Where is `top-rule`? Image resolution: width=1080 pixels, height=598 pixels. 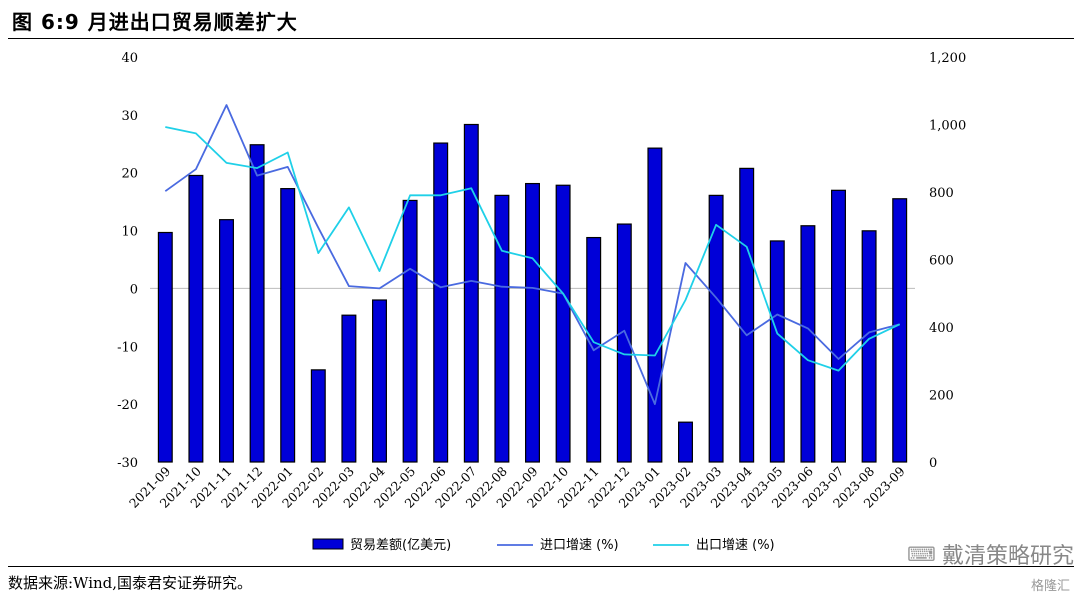
top-rule is located at coordinates (541, 38).